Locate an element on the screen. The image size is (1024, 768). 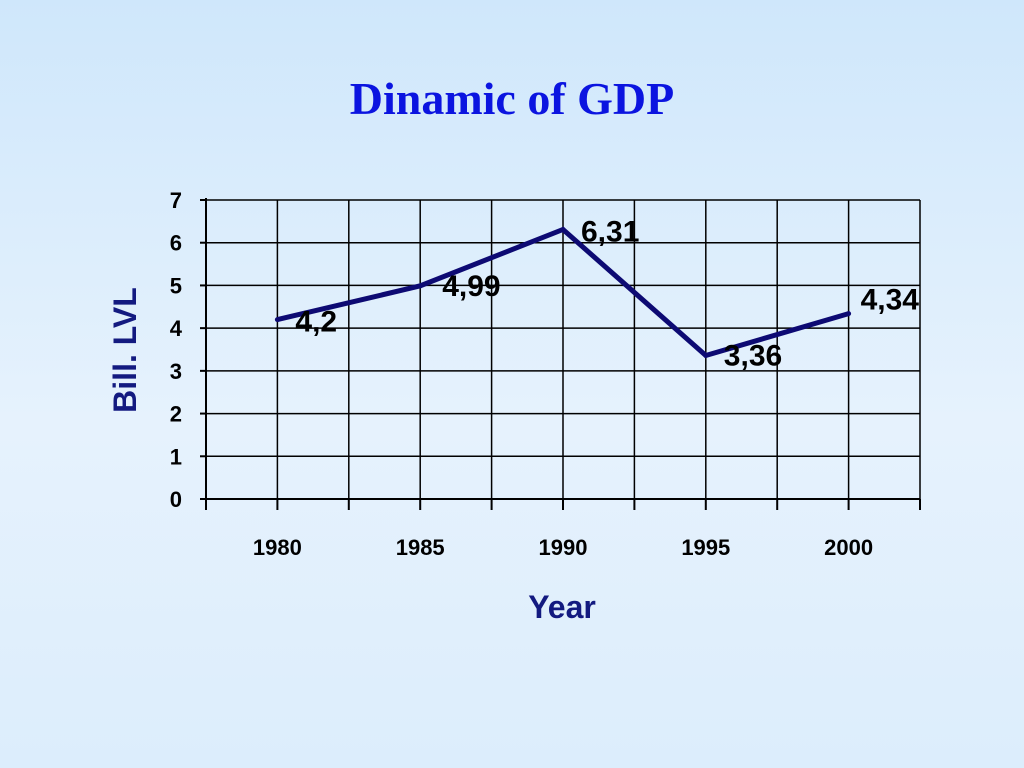
y-tick-label: 5 is located at coordinates (176, 285).